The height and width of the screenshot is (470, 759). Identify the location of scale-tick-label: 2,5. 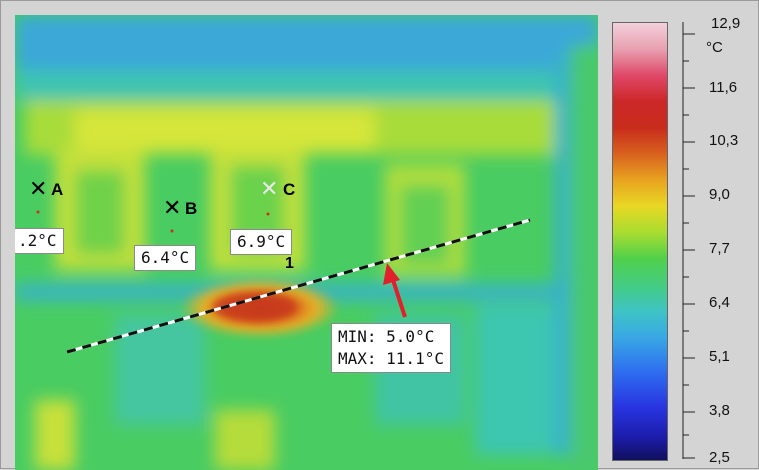
(719, 457).